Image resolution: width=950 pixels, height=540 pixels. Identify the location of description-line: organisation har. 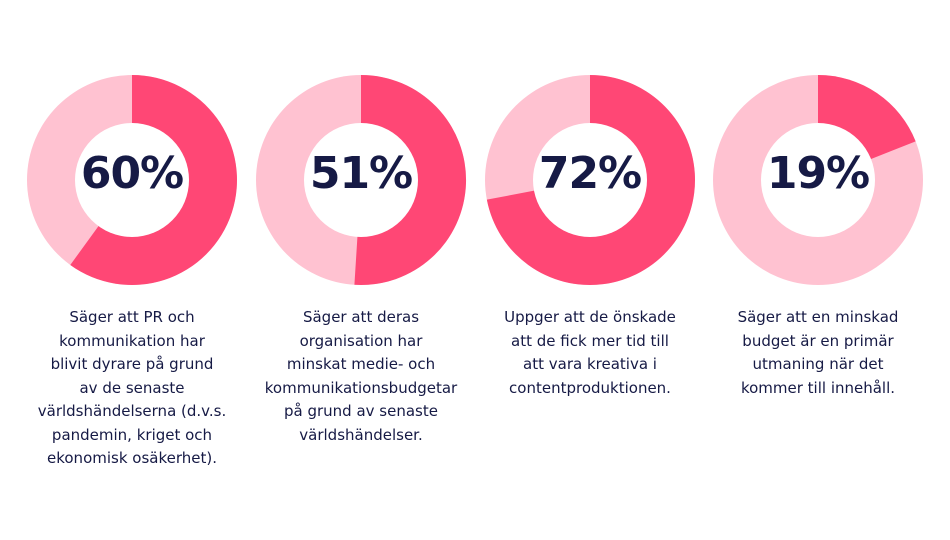
(361, 340).